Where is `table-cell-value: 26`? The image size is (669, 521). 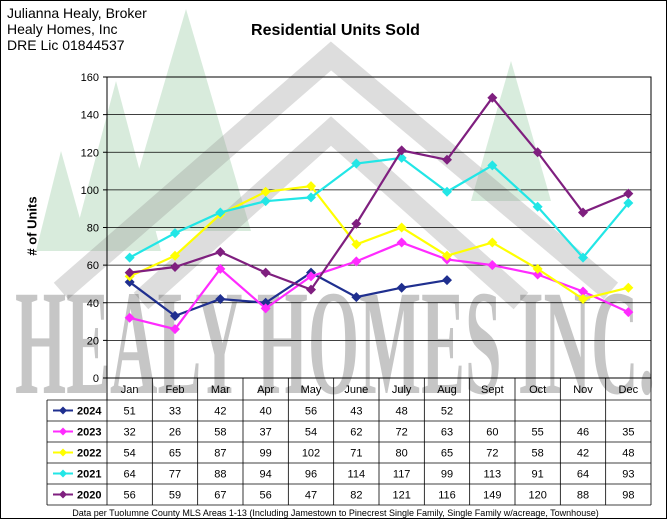 table-cell-value: 26 is located at coordinates (175, 433).